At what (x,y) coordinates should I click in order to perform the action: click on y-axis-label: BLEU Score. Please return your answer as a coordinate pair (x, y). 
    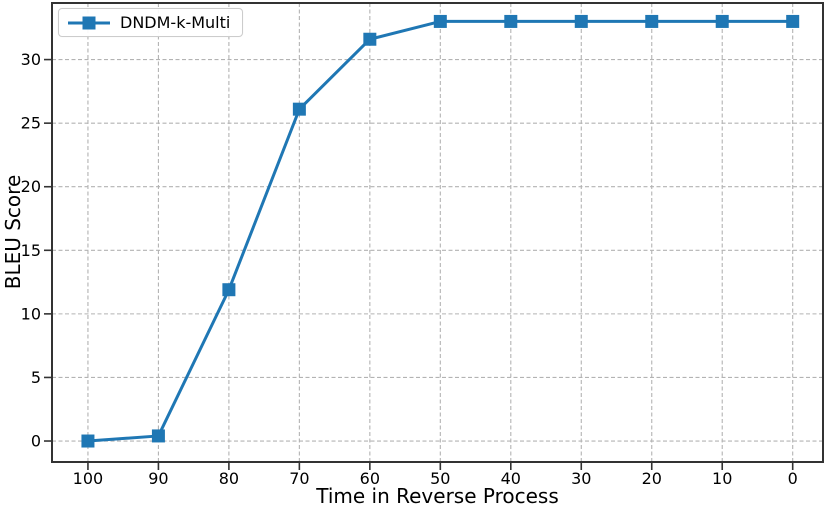
    Looking at the image, I should click on (13, 232).